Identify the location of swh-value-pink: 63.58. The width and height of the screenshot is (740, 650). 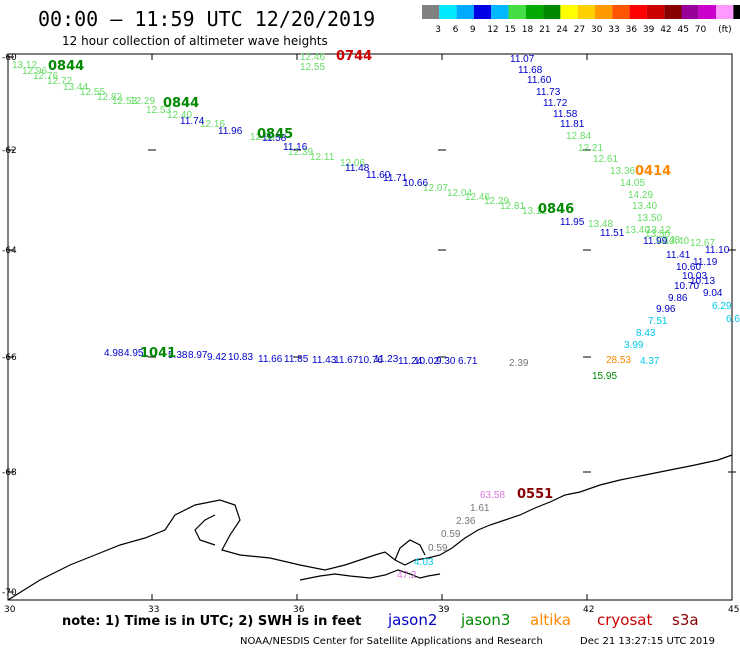
(492, 495).